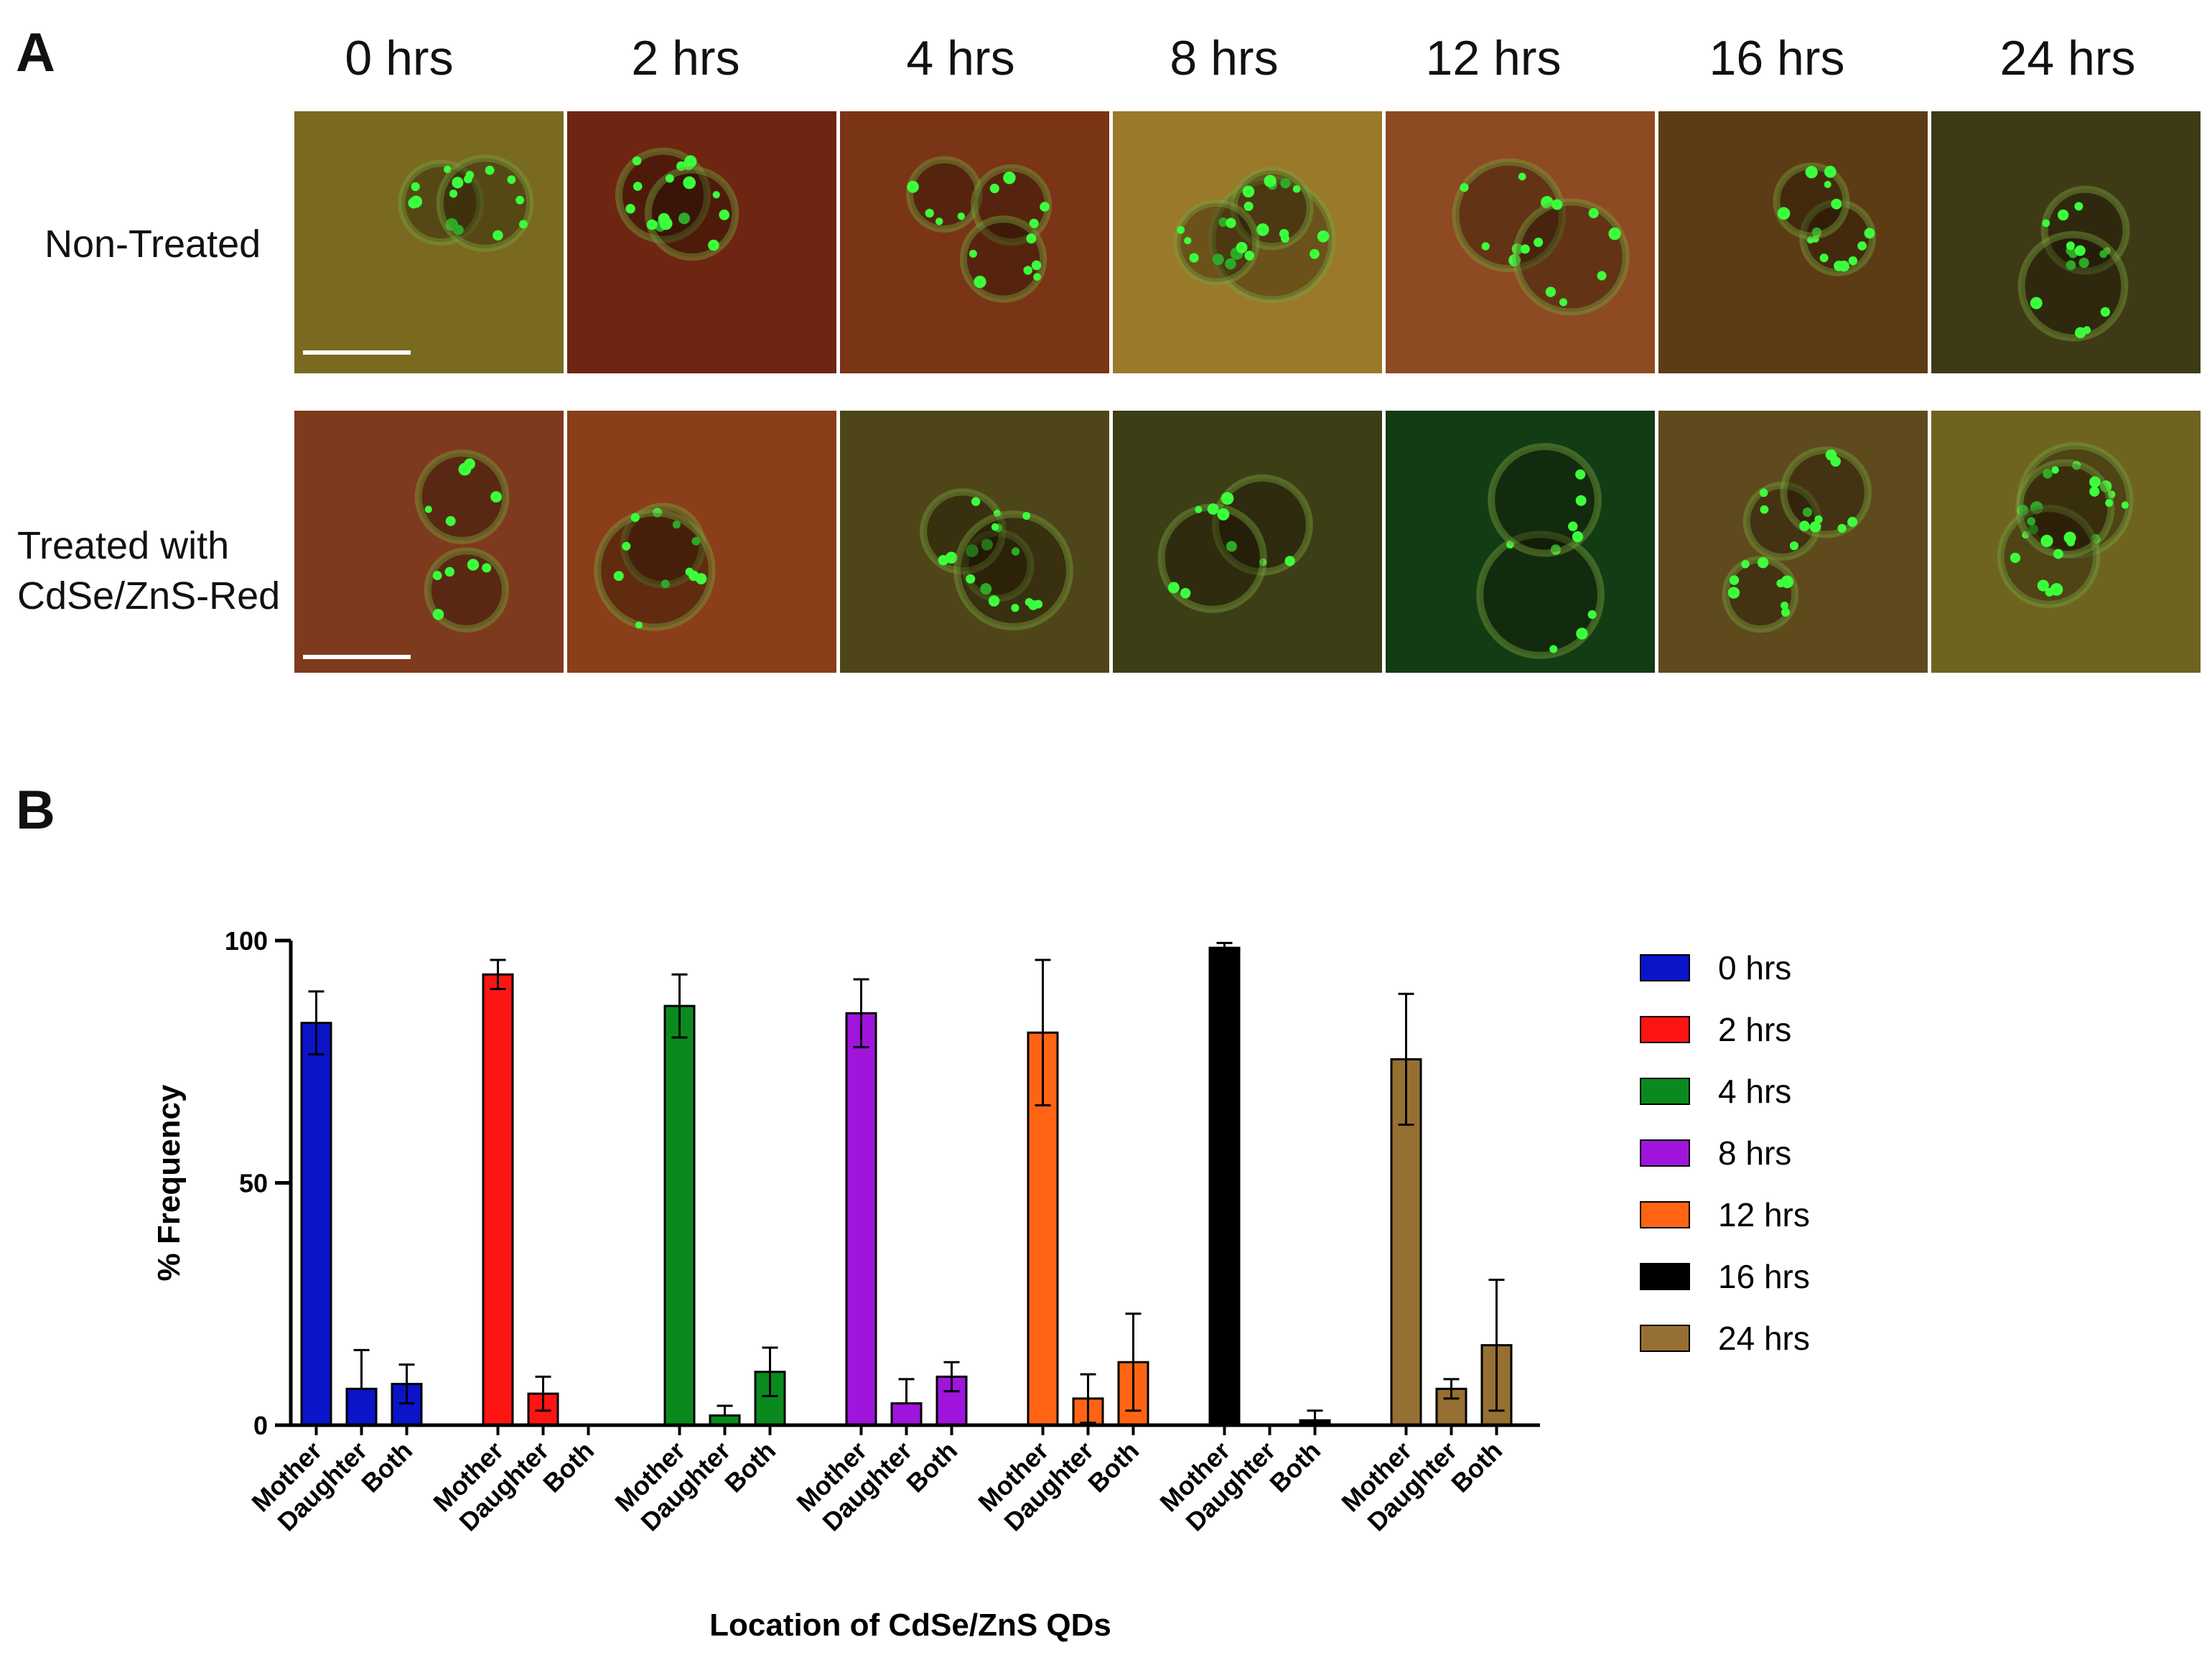  Describe the element at coordinates (357, 657) in the screenshot. I see `scale-bar` at that location.